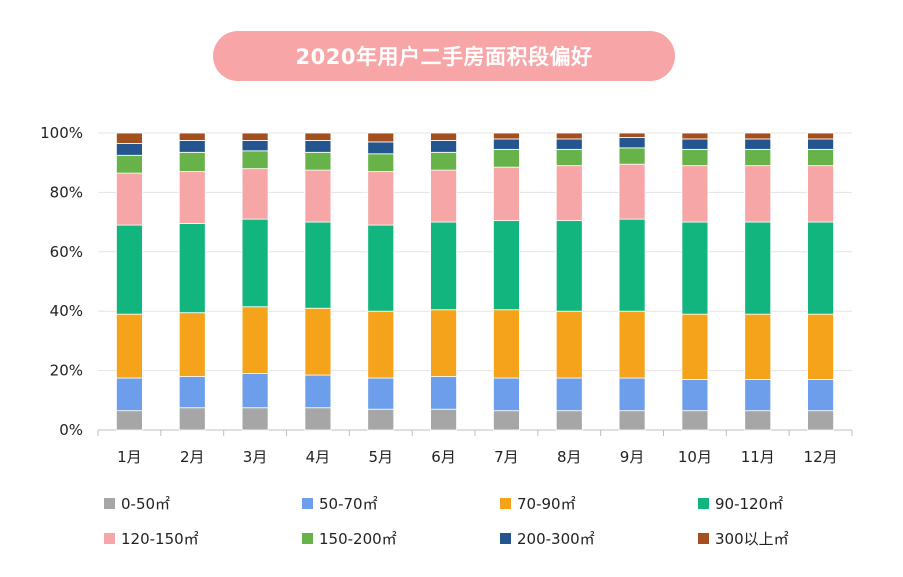 The height and width of the screenshot is (577, 903). Describe the element at coordinates (129, 457) in the screenshot. I see `x-tick-label: 1月` at that location.